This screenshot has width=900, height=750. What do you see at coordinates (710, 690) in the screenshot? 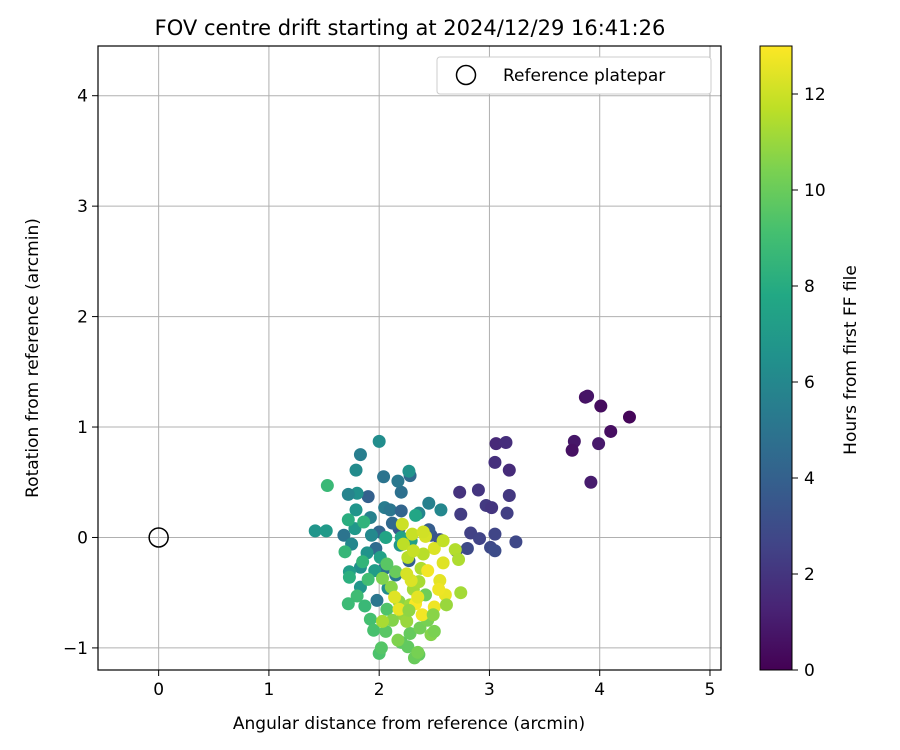
I see `x-tick-label: 5` at bounding box center [710, 690].